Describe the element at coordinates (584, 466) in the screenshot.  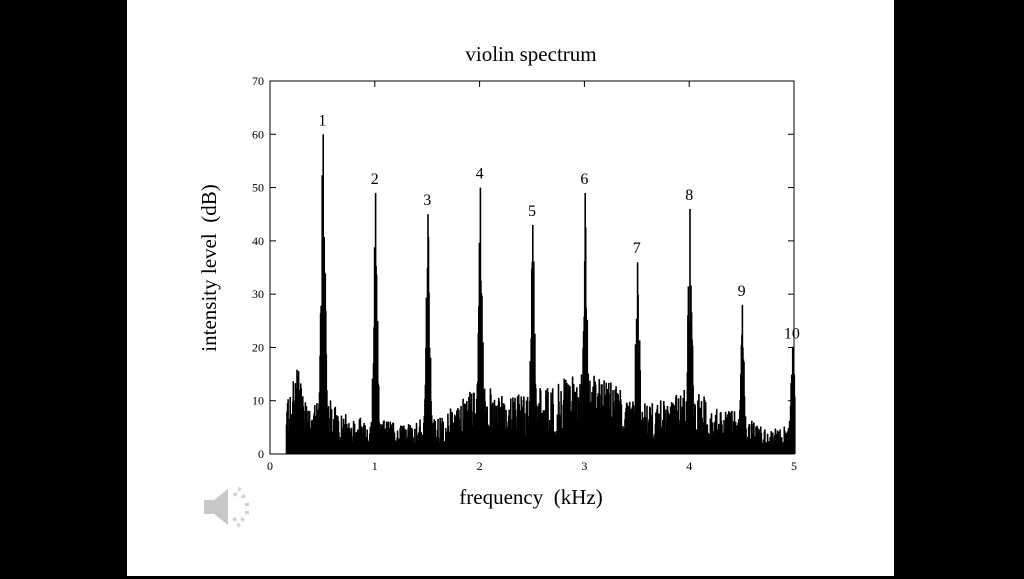
I see `x-tick-label: 3` at that location.